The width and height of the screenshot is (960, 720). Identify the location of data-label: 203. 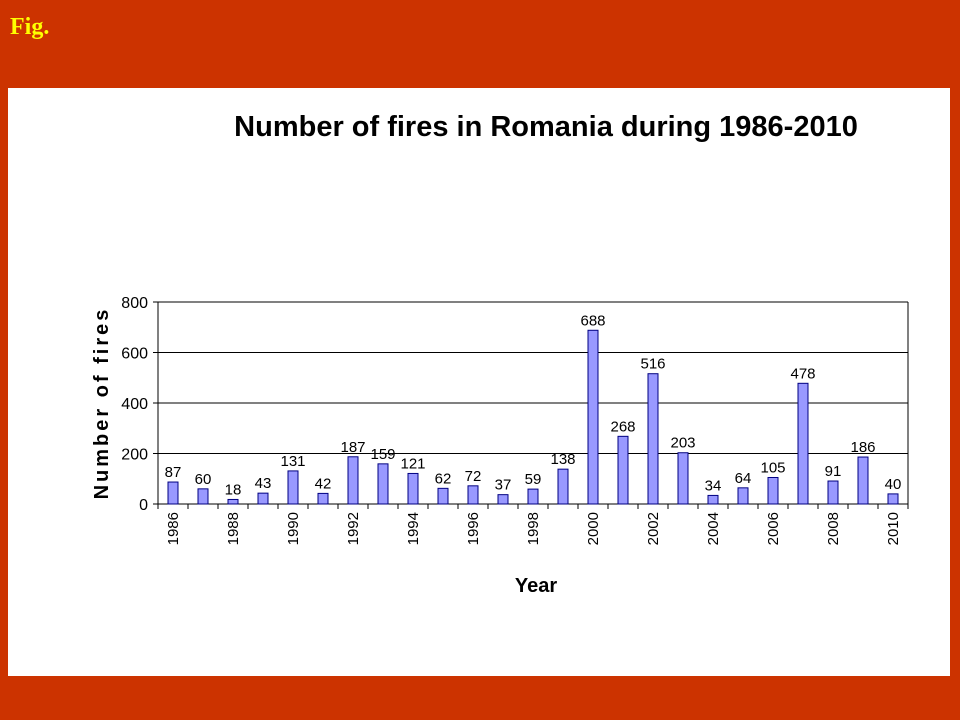
(682, 443).